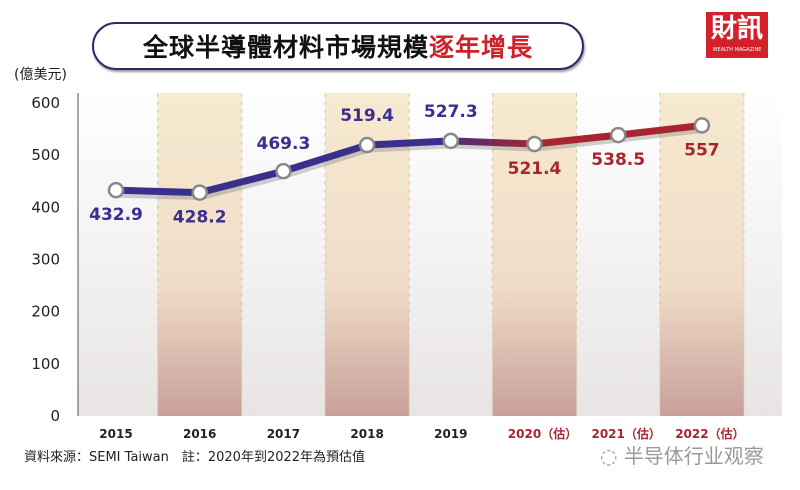 This screenshot has height=490, width=800. What do you see at coordinates (116, 215) in the screenshot?
I see `data-label: 432.9` at bounding box center [116, 215].